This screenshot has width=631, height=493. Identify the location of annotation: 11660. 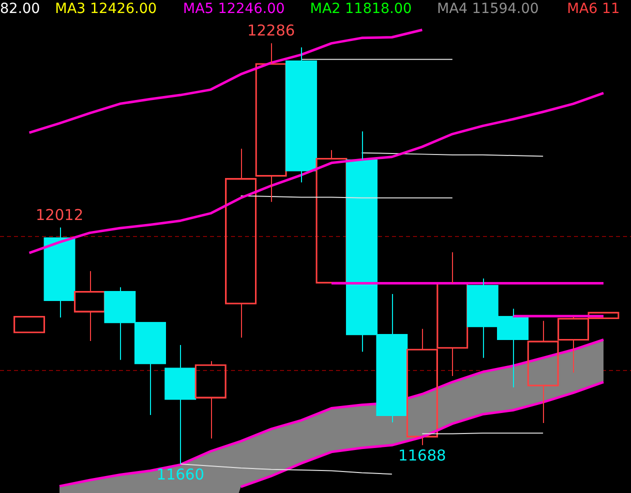
(180, 474).